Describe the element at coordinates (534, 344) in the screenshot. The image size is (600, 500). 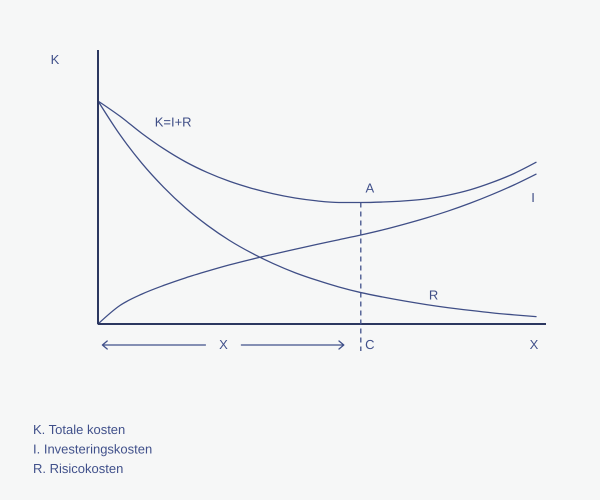
I see `x-axis-title: X` at that location.